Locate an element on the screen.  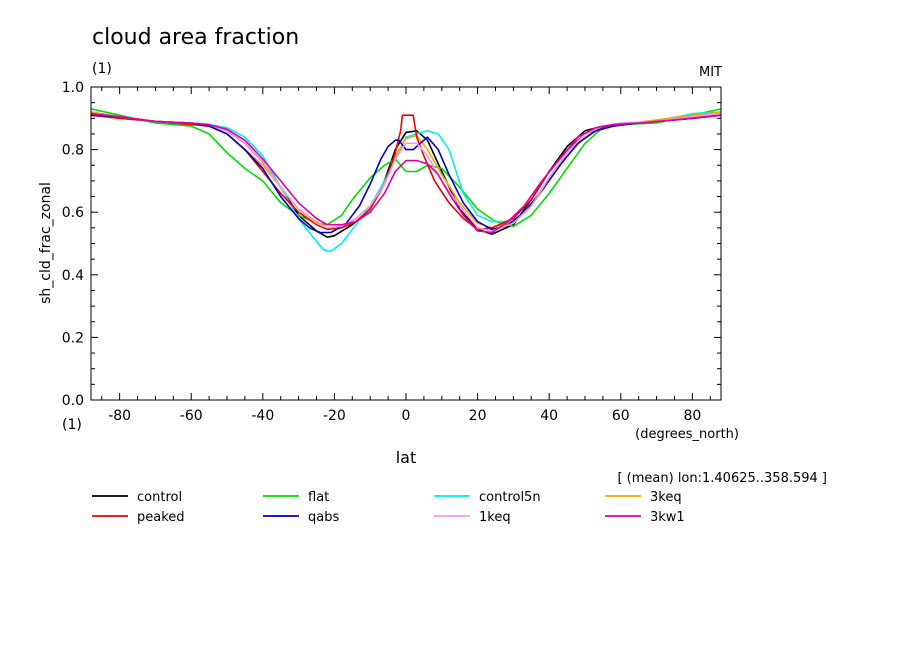
x-tick-label: 0 is located at coordinates (406, 416).